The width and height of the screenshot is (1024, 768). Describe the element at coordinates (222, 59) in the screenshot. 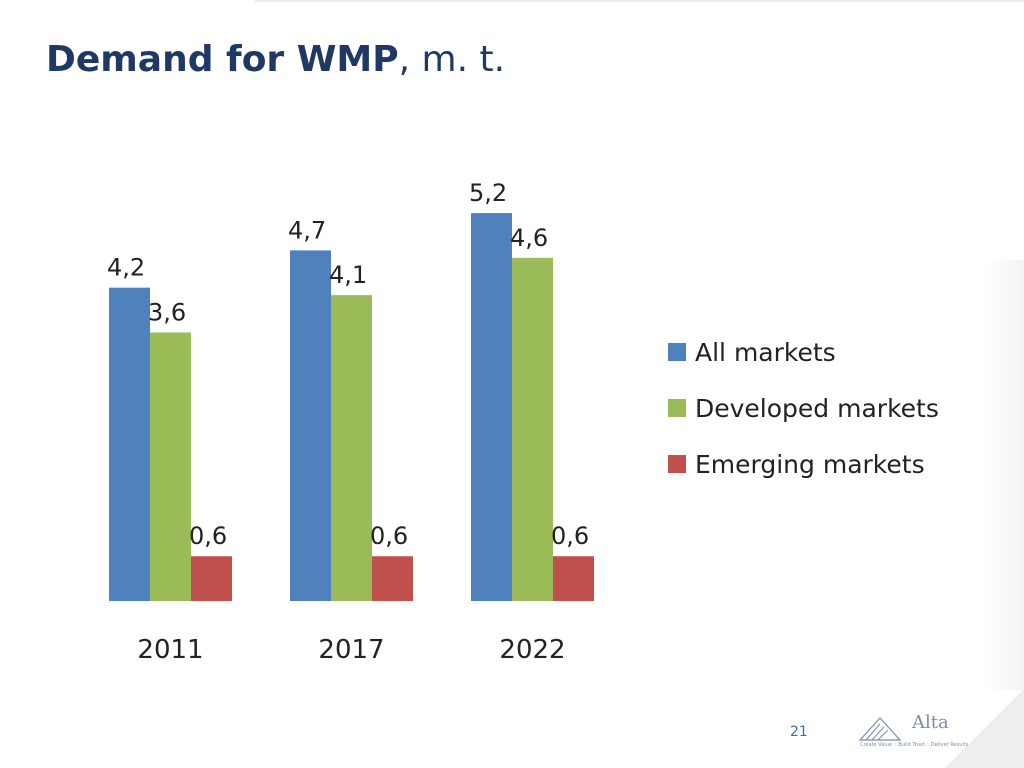

I see `title-main: Demand for WMP` at that location.